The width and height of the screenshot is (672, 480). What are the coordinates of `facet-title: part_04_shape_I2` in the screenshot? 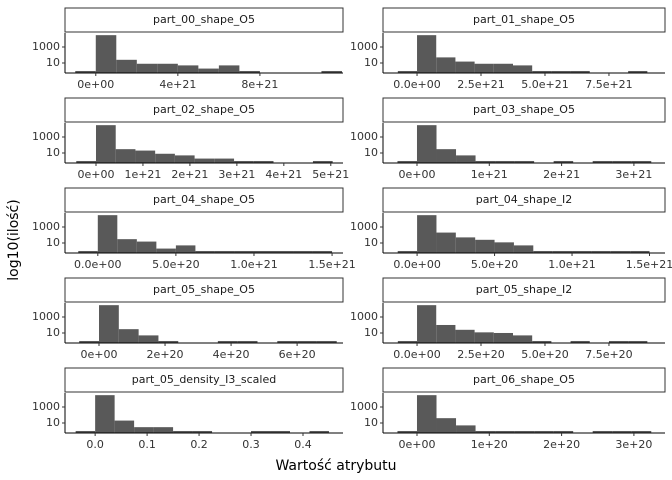 It's located at (524, 199).